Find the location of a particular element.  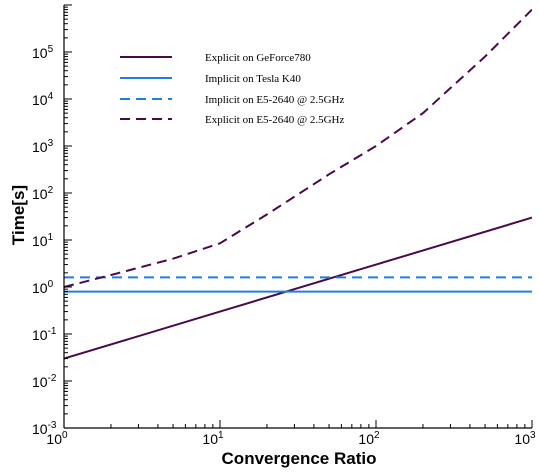

y-tick-exponent: 1 is located at coordinates (51, 237).